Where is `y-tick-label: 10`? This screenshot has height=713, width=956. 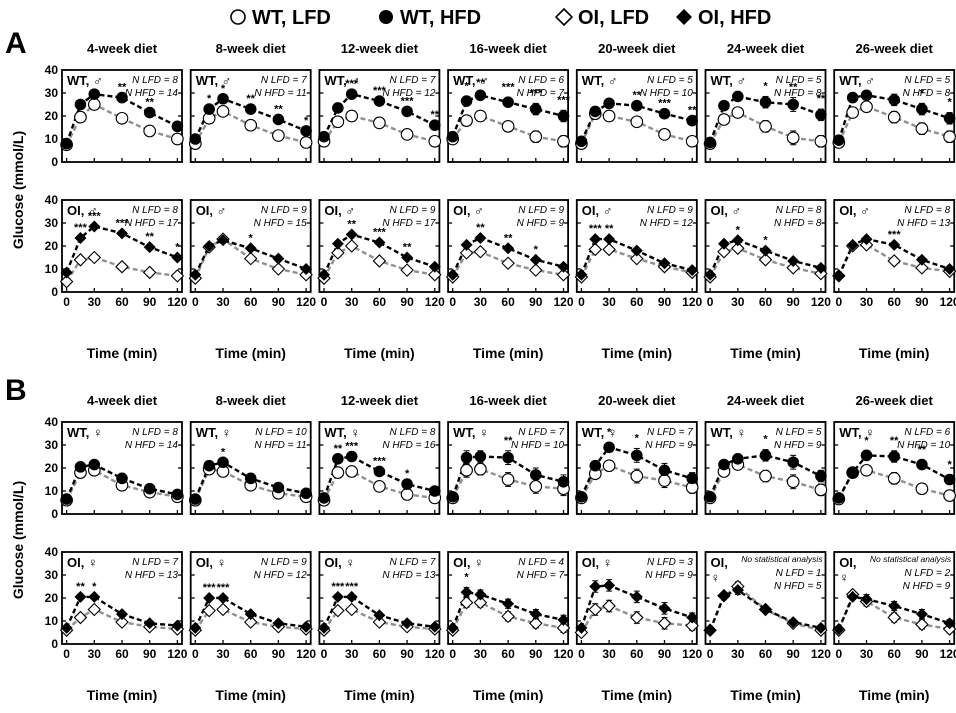 y-tick-label: 10 is located at coordinates (52, 491).